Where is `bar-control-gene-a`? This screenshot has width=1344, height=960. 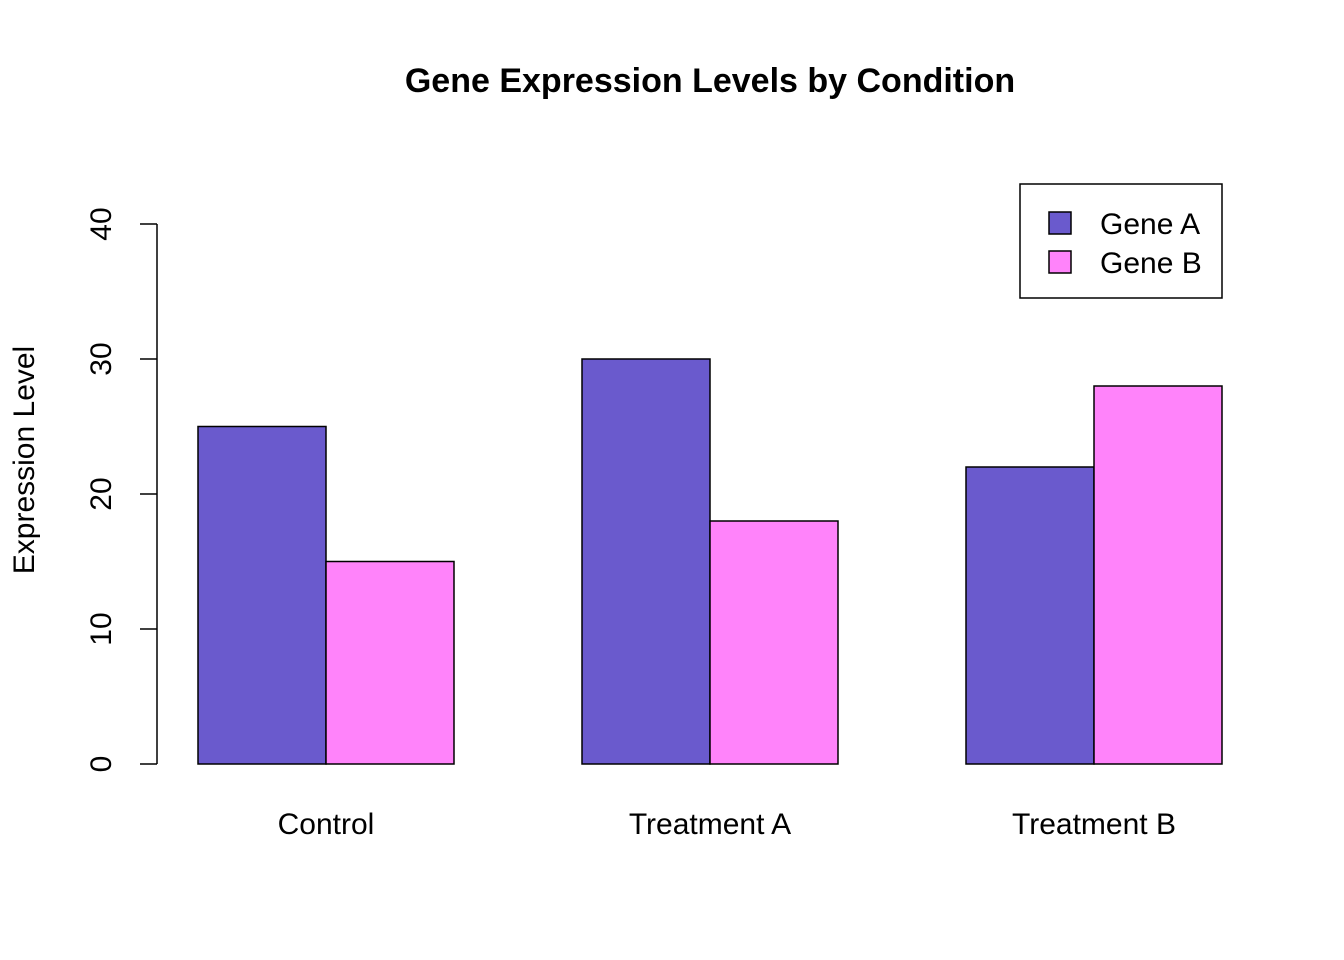
bar-control-gene-a is located at coordinates (262, 595).